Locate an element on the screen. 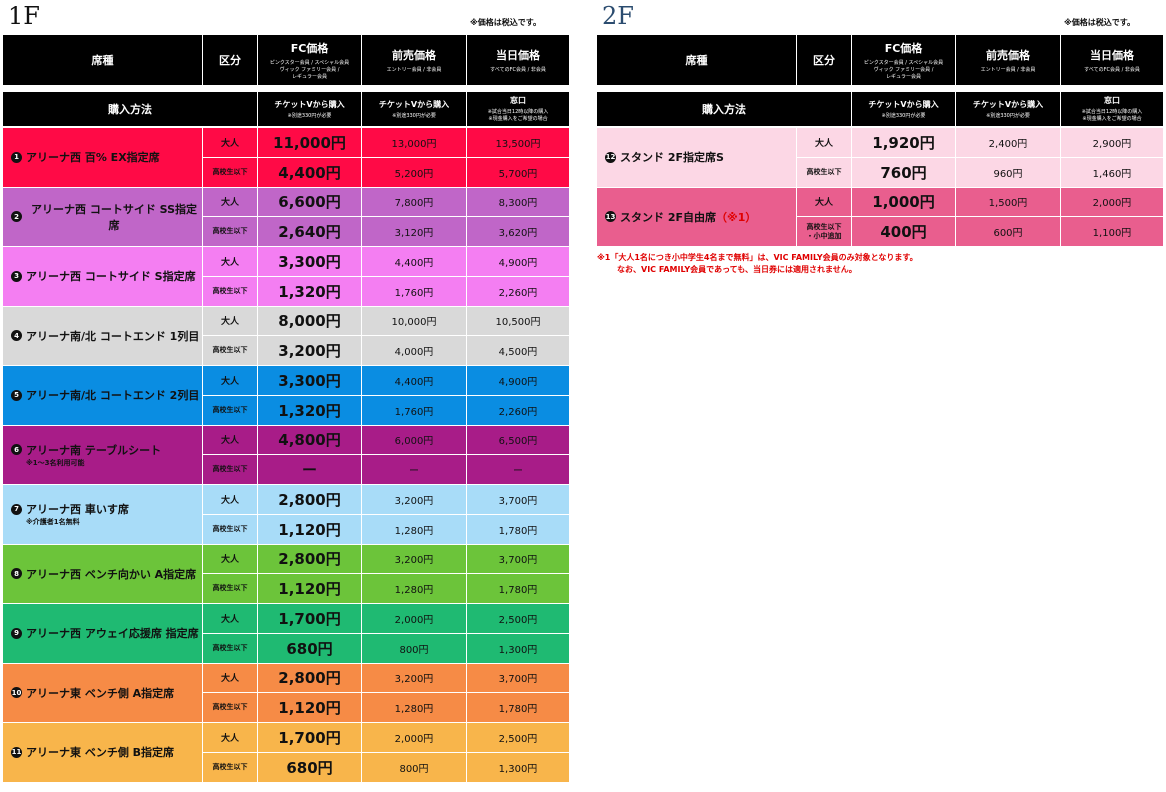 This screenshot has height=792, width=1166. price-text: 8,000円 is located at coordinates (309, 321).